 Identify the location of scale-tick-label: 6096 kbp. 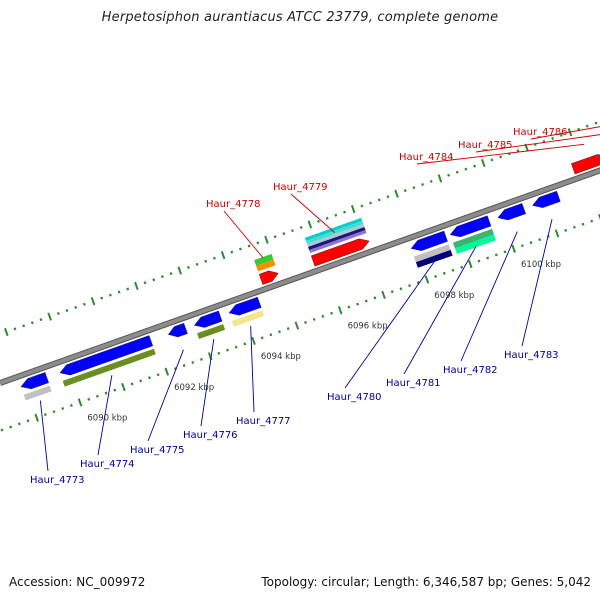
(368, 326).